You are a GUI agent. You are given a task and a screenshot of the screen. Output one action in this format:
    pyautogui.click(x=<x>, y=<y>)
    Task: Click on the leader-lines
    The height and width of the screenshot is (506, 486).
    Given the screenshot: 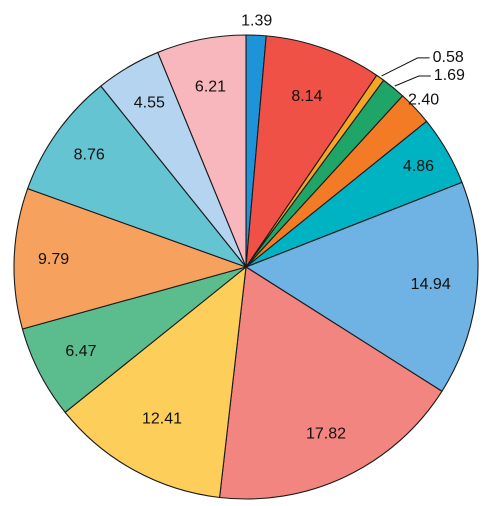 What is the action you would take?
    pyautogui.click(x=406, y=72)
    